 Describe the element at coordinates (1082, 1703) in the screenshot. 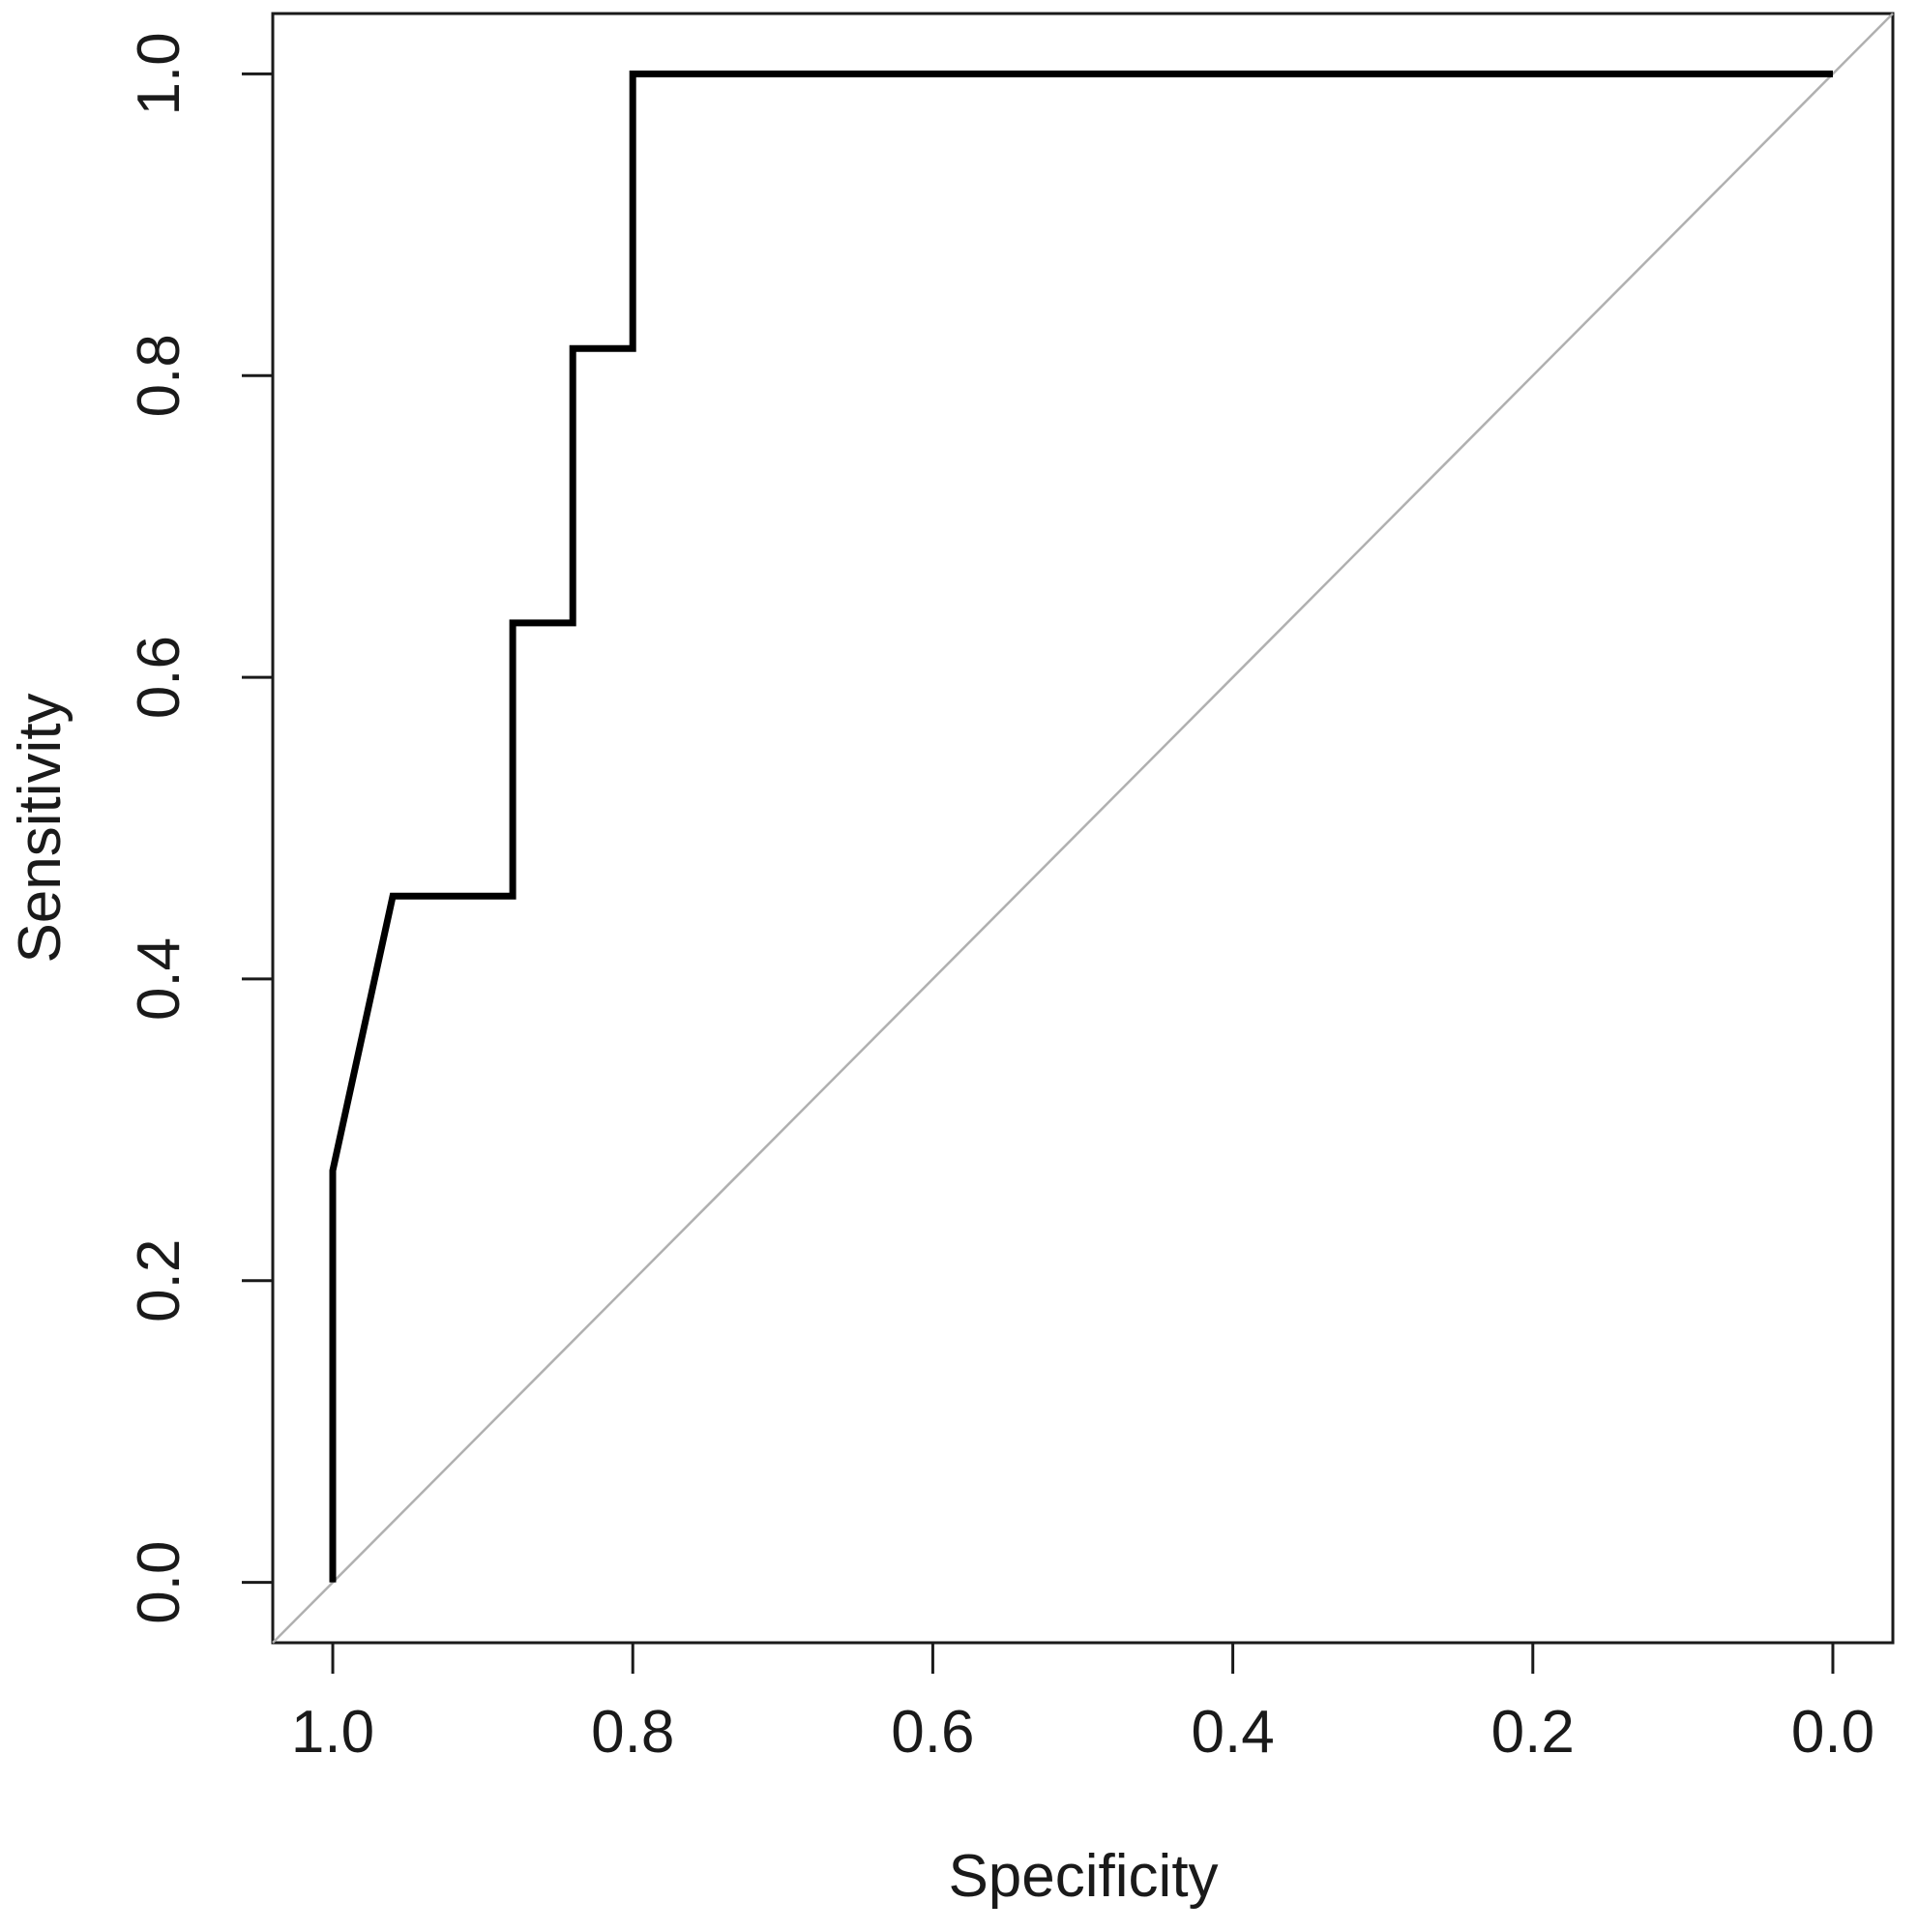

I see `x-axis: 1.0 0.8 0.6 0.4 0.2 0.0` at that location.